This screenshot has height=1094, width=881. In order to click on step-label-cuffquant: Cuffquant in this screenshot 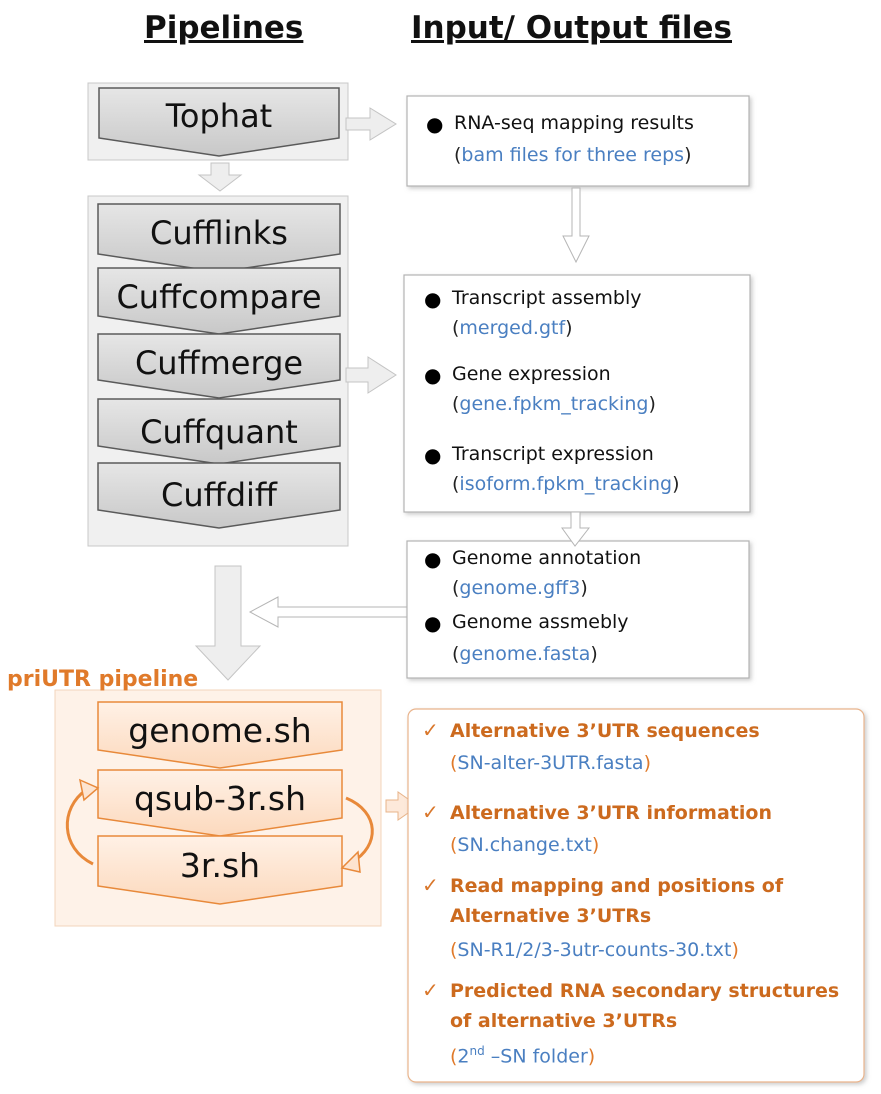, I will do `click(219, 432)`.